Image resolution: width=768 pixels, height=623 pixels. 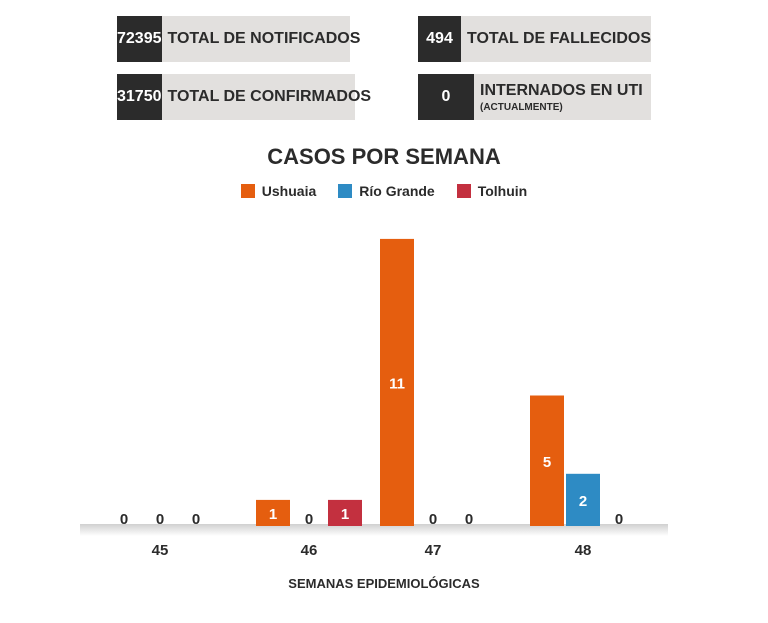 I want to click on legend-label: Ushuaia, so click(x=289, y=191).